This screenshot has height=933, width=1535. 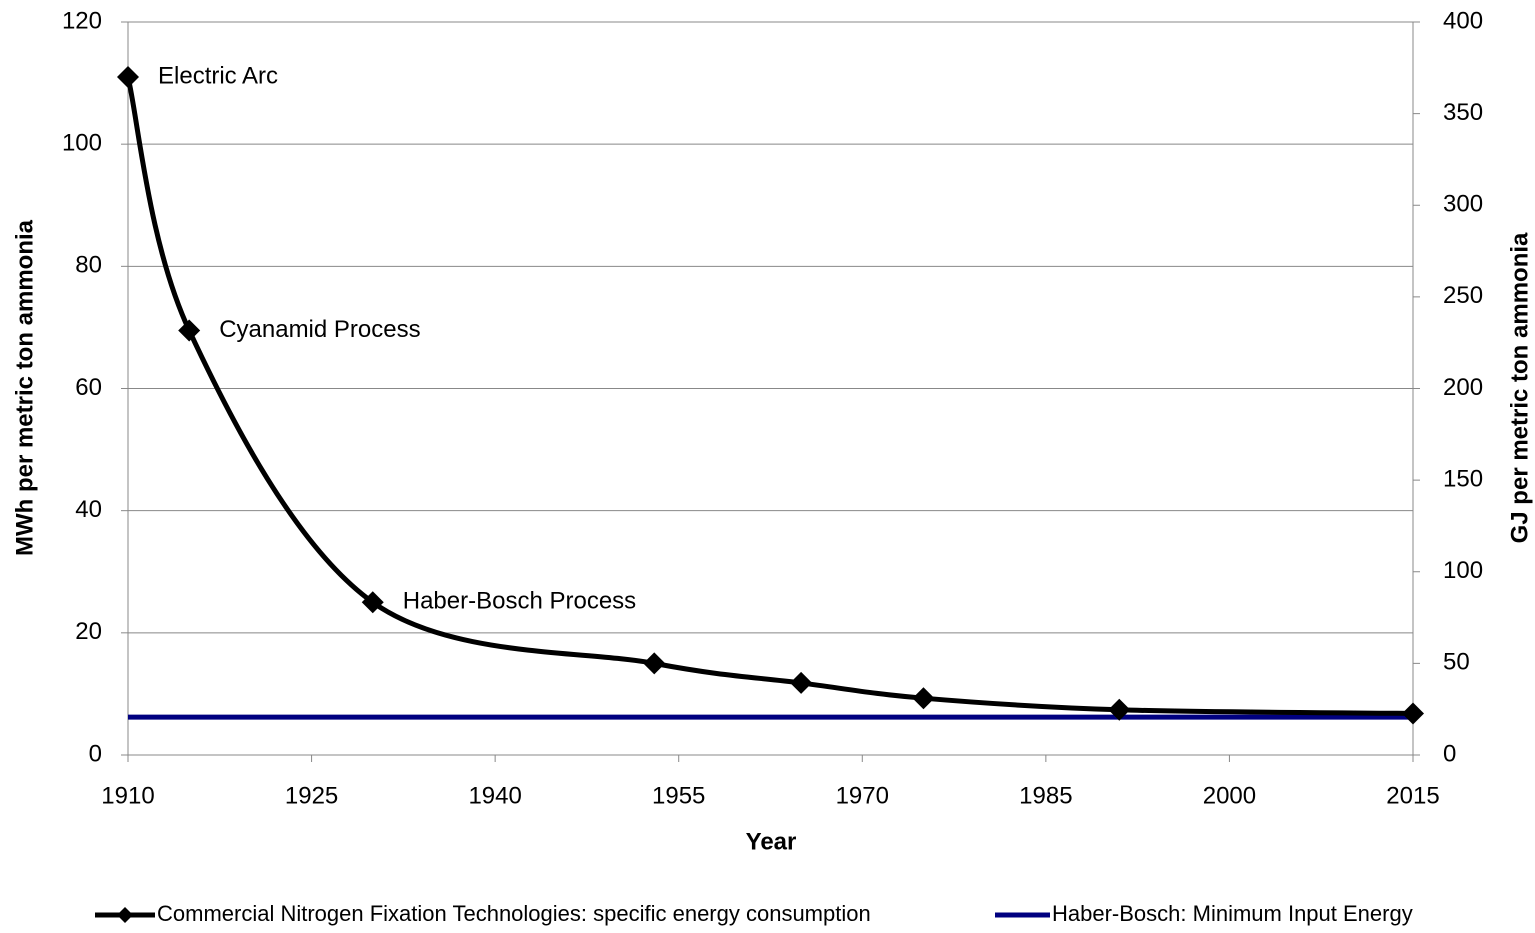 I want to click on annotation: Cyanamid Process, so click(x=319, y=329).